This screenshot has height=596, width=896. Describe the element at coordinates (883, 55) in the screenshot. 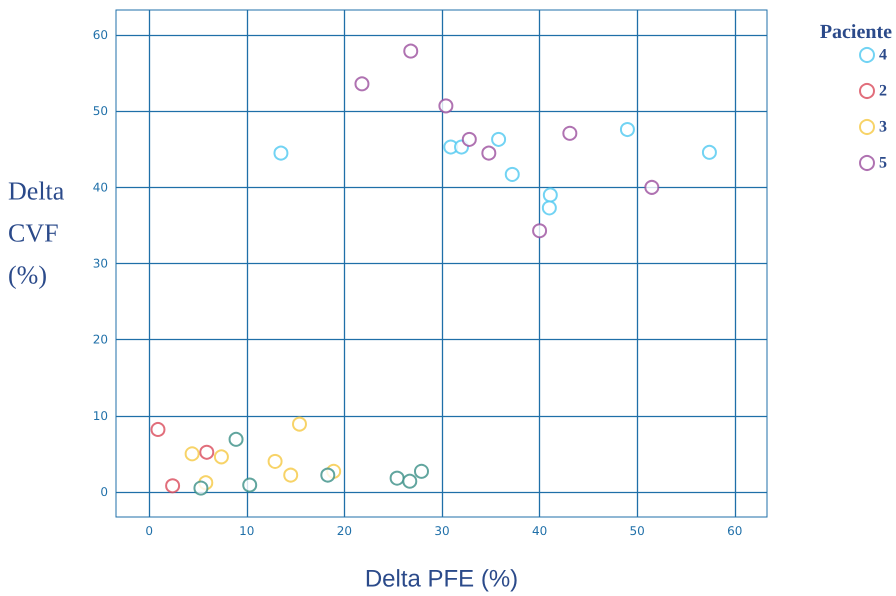

I see `legend-label: 4` at that location.